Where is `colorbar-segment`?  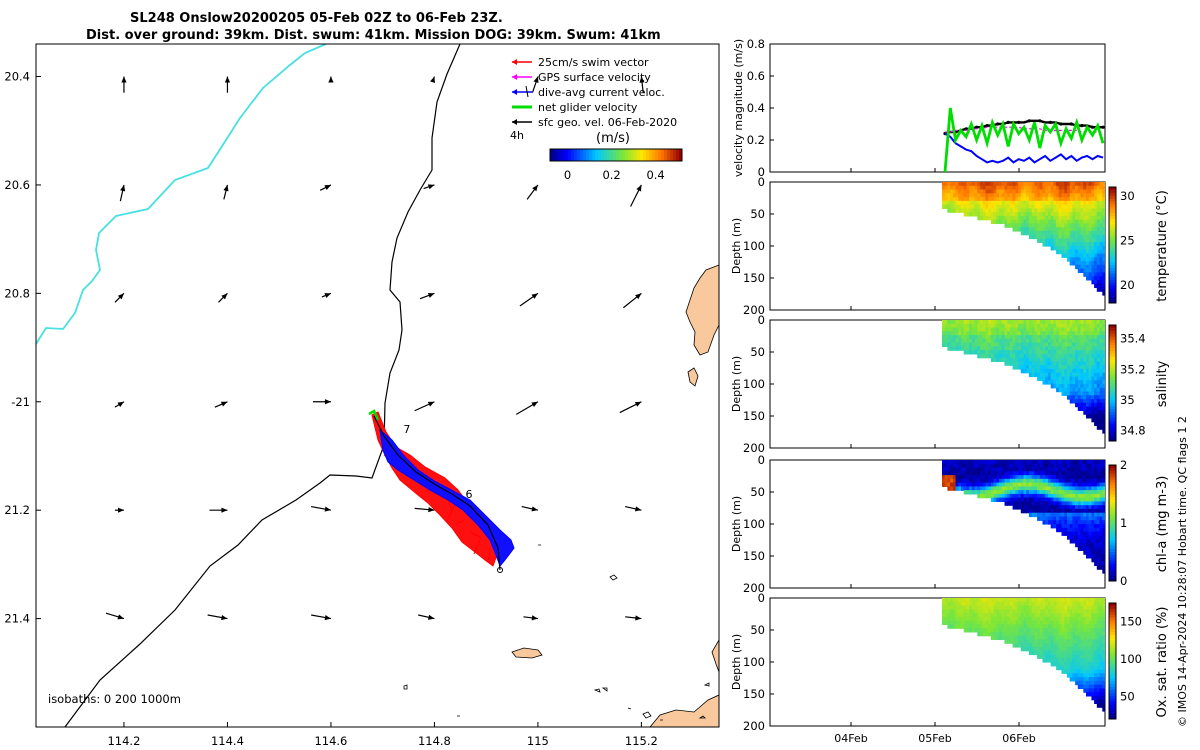
colorbar-segment is located at coordinates (618, 155).